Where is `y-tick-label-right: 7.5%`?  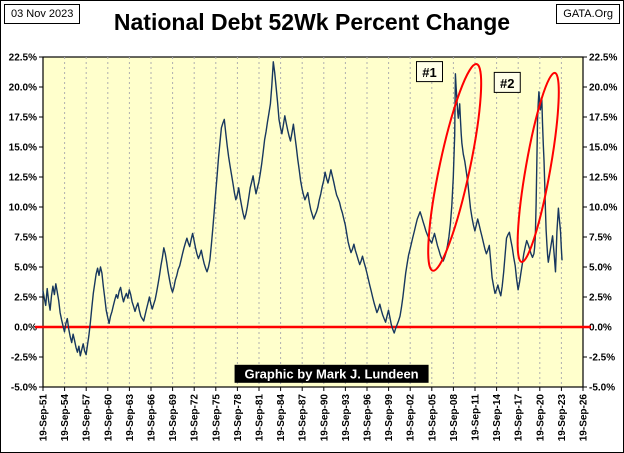 y-tick-label-right: 7.5% is located at coordinates (600, 238).